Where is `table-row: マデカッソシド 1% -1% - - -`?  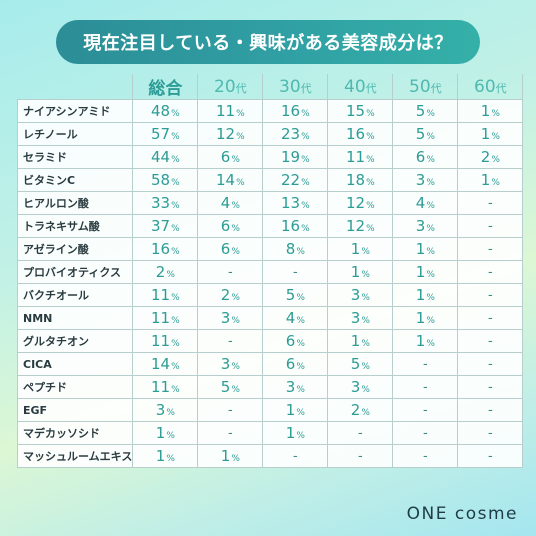 table-row: マデカッソシド 1% -1% - - - is located at coordinates (270, 433).